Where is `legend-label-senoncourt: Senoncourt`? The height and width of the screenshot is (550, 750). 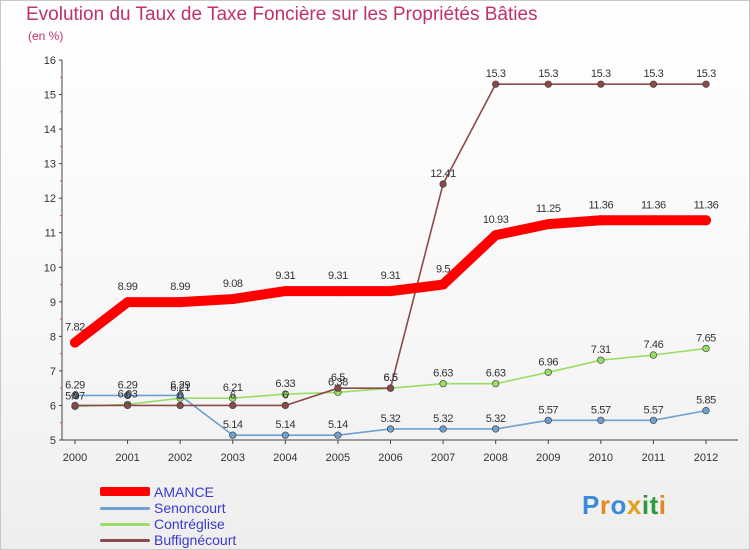
legend-label-senoncourt: Senoncourt is located at coordinates (190, 508).